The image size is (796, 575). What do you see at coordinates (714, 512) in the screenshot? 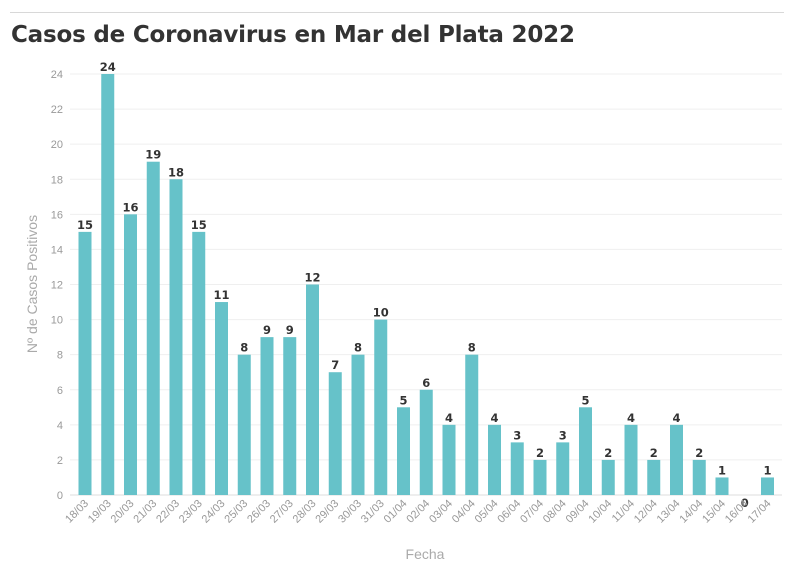
I see `x-tick-label: 15/04` at bounding box center [714, 512].